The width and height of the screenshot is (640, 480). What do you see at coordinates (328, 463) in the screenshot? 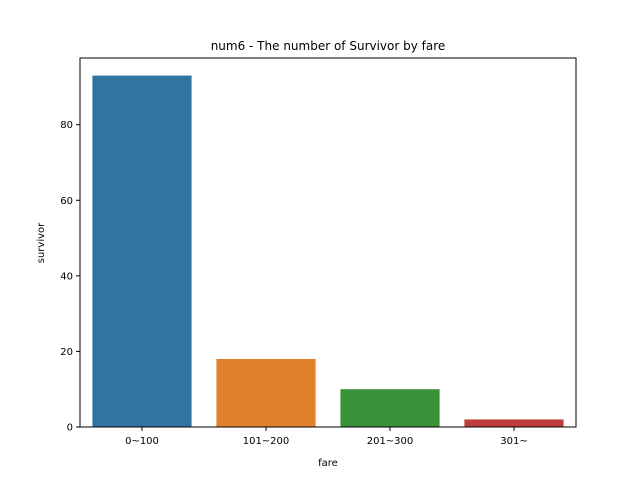
I see `x-axis-label: fare` at bounding box center [328, 463].